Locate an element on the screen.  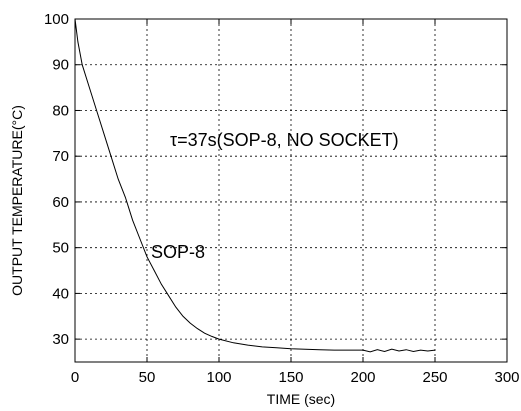
x-tick-label: 0 is located at coordinates (75, 377).